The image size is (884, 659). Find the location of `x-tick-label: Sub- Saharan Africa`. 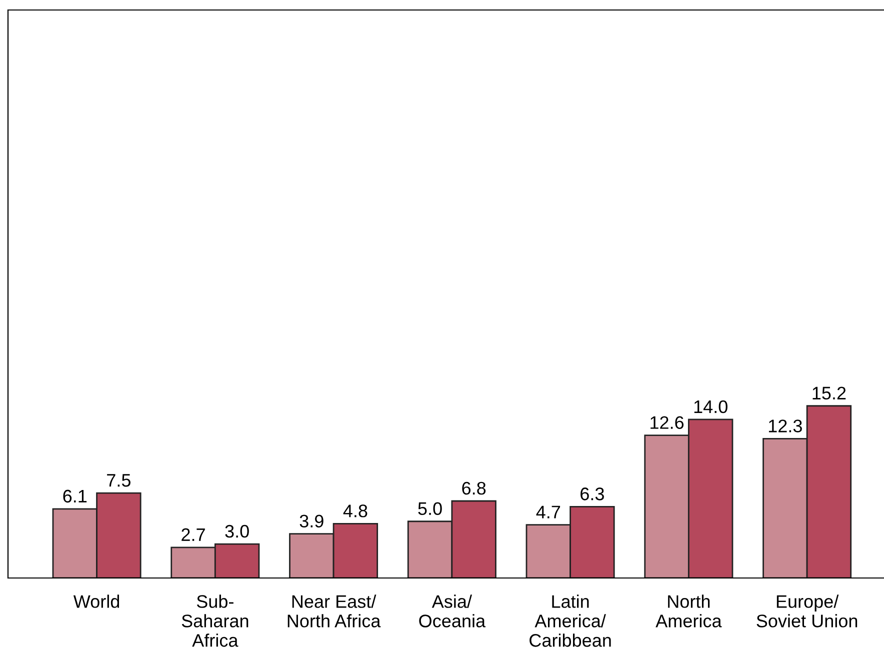

x-tick-label: Sub- Saharan Africa is located at coordinates (215, 620).